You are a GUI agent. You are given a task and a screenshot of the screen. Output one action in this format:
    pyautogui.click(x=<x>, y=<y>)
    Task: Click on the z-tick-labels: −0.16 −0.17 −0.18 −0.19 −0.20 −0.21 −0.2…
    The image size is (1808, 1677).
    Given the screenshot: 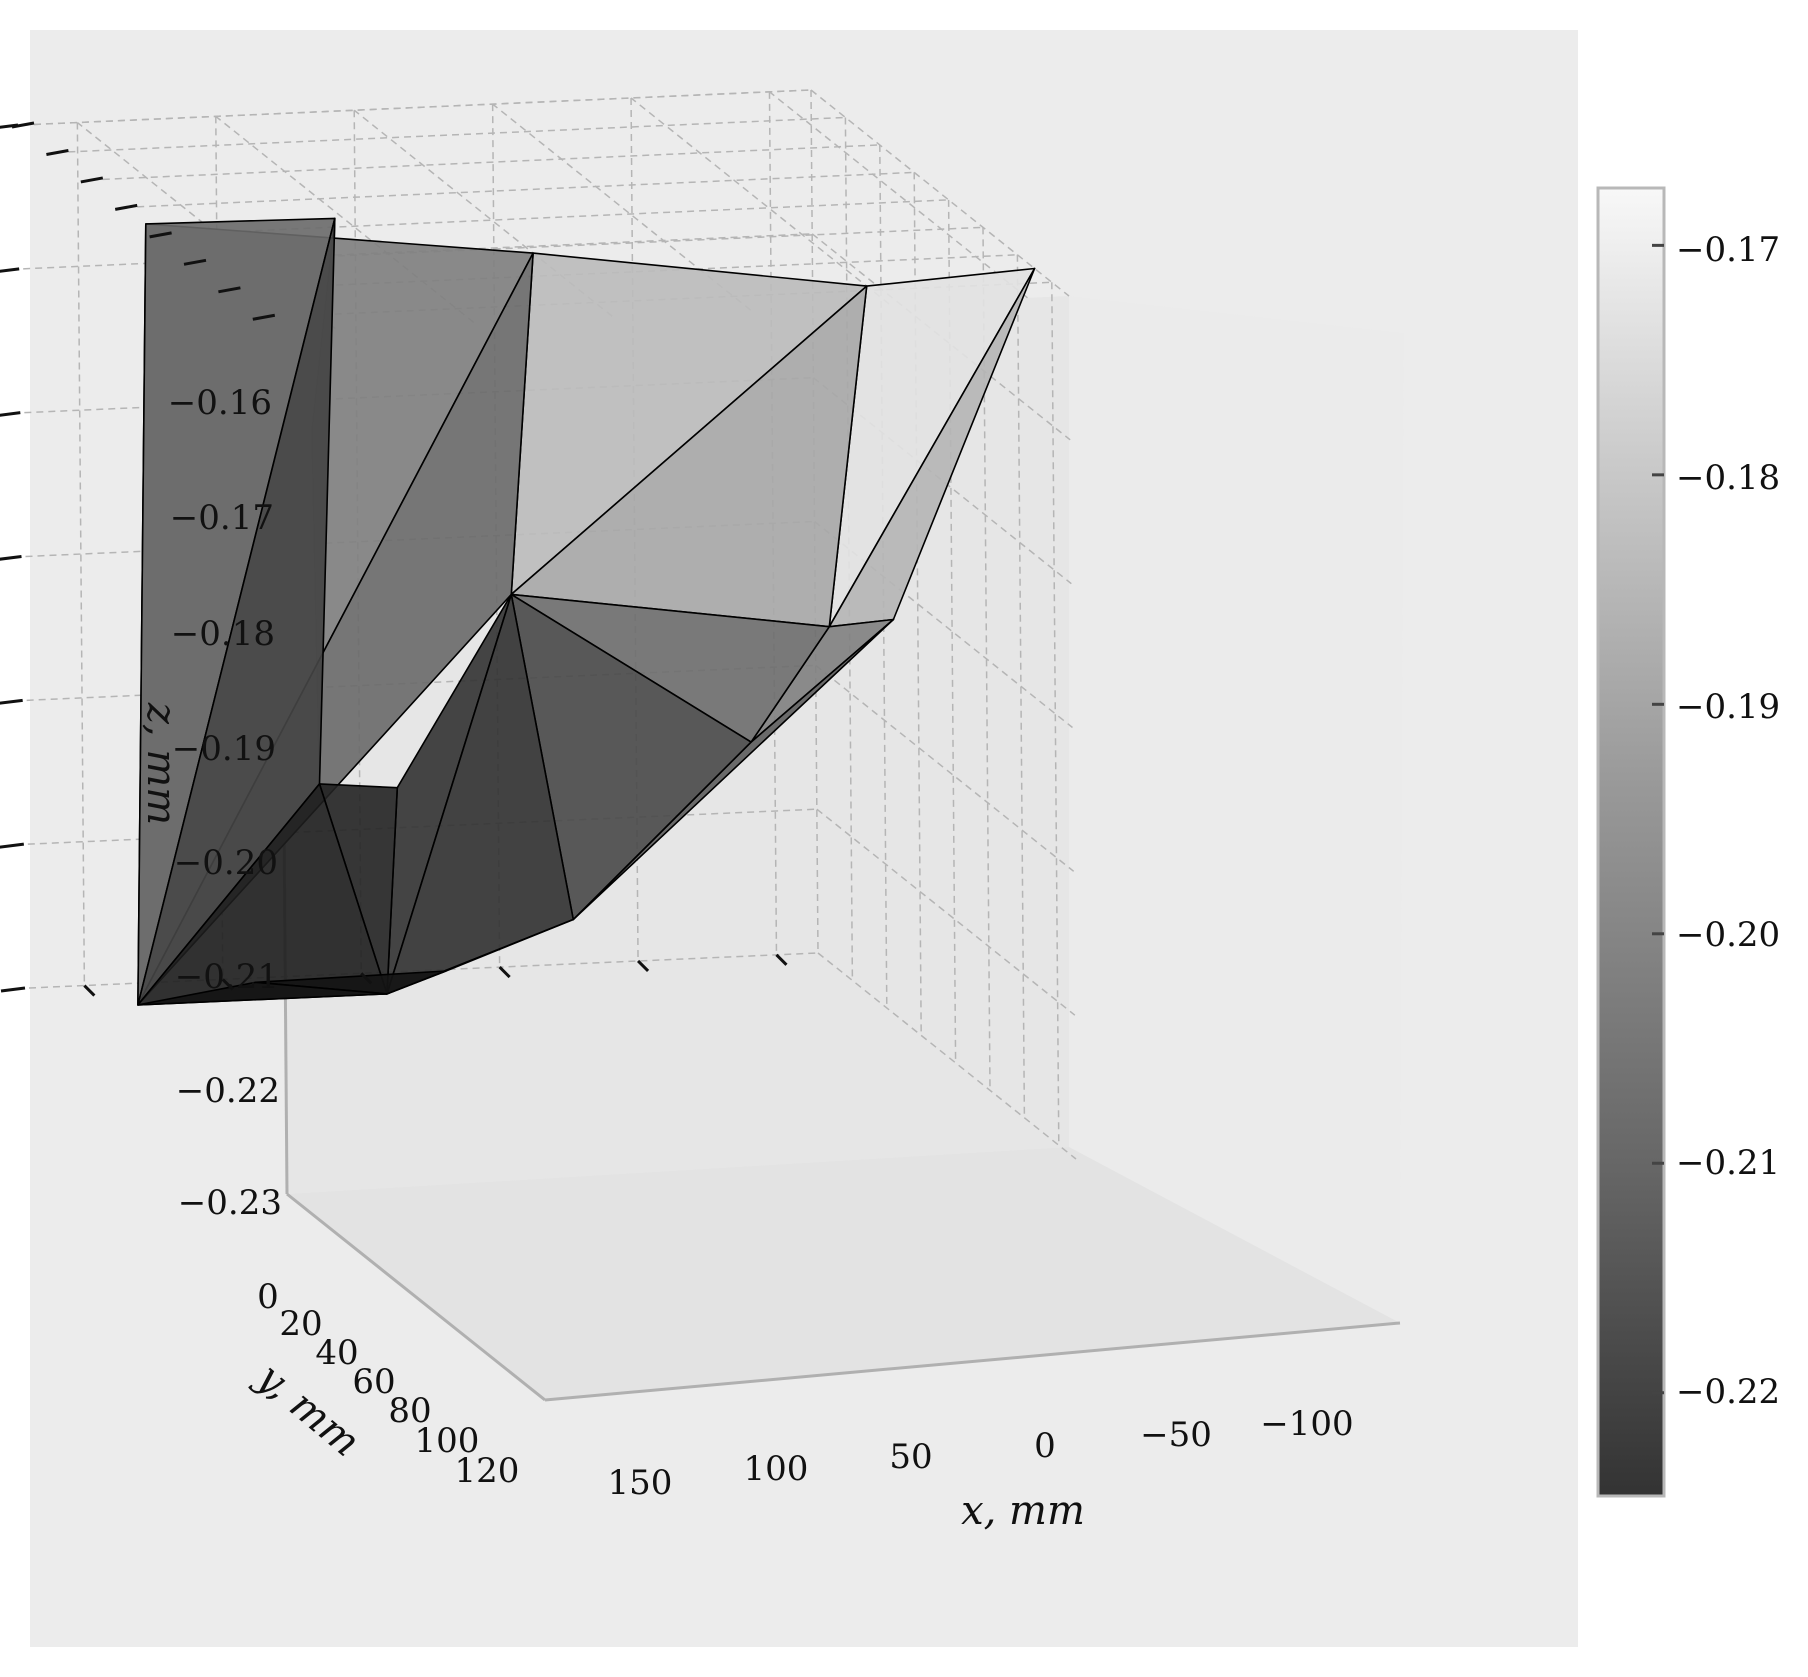 What is the action you would take?
    pyautogui.click(x=225, y=803)
    